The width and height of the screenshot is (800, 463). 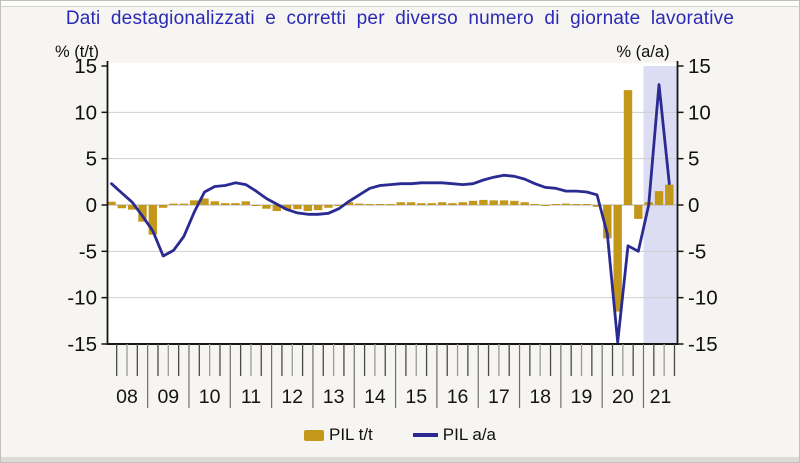 What do you see at coordinates (699, 66) in the screenshot?
I see `y-tick-right: 15` at bounding box center [699, 66].